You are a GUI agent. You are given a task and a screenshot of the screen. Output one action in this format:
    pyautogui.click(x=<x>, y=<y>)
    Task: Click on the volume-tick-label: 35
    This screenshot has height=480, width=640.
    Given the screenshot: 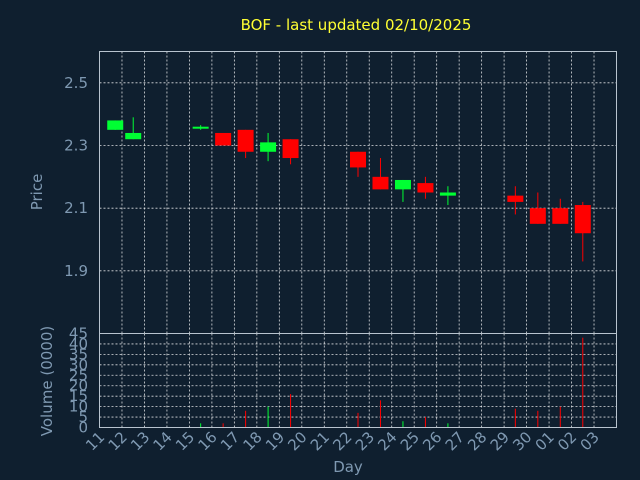 What is the action you would take?
    pyautogui.click(x=78, y=354)
    